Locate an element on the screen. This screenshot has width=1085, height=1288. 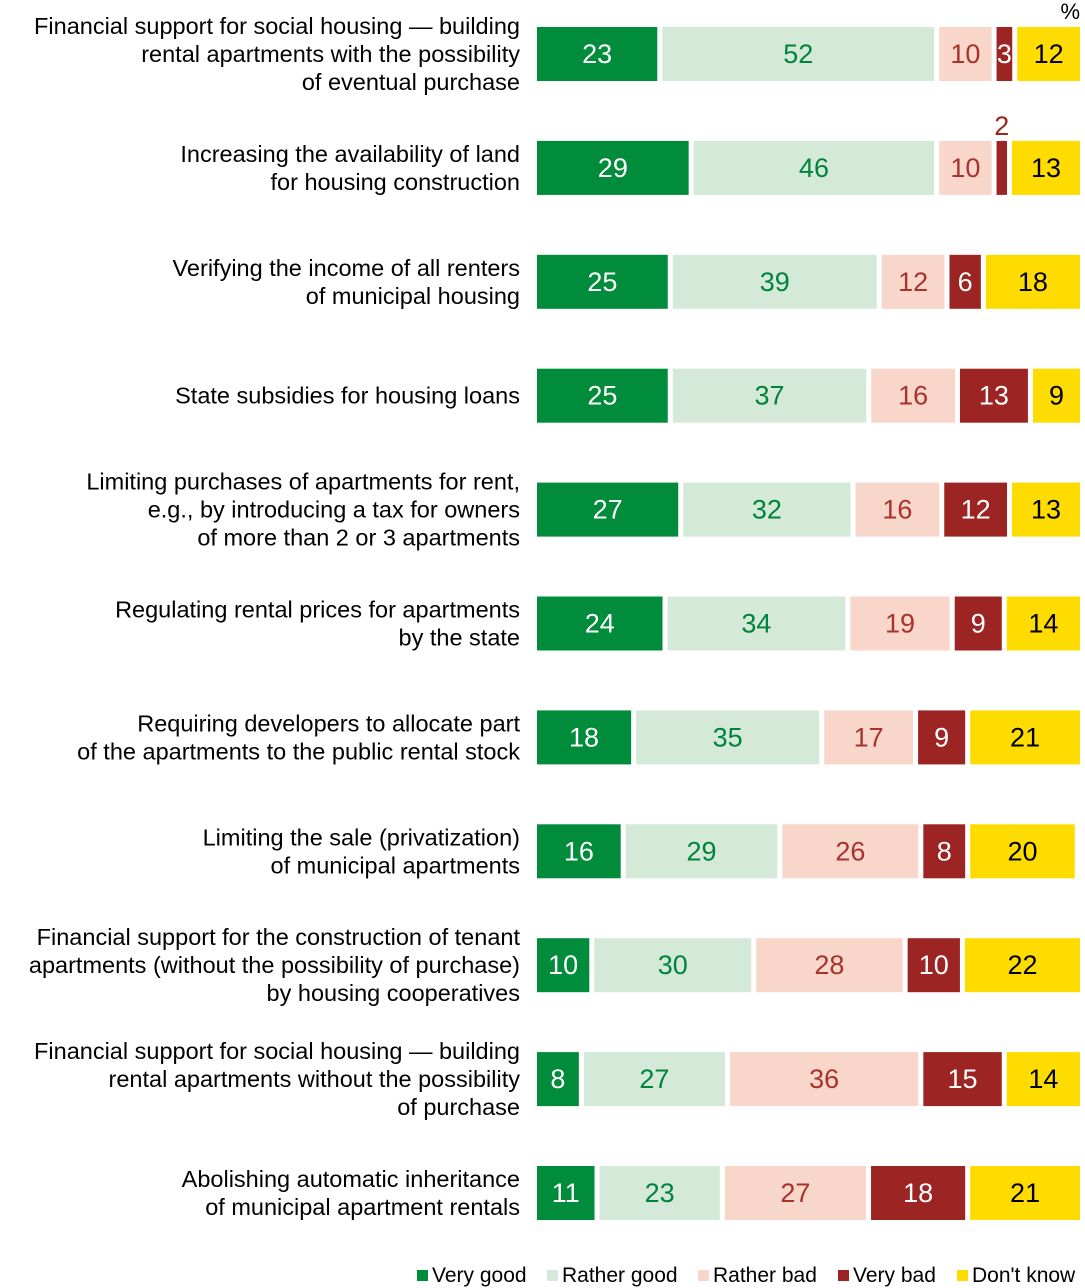
category-label: Requiring developers to allocate part is located at coordinates (328, 723).